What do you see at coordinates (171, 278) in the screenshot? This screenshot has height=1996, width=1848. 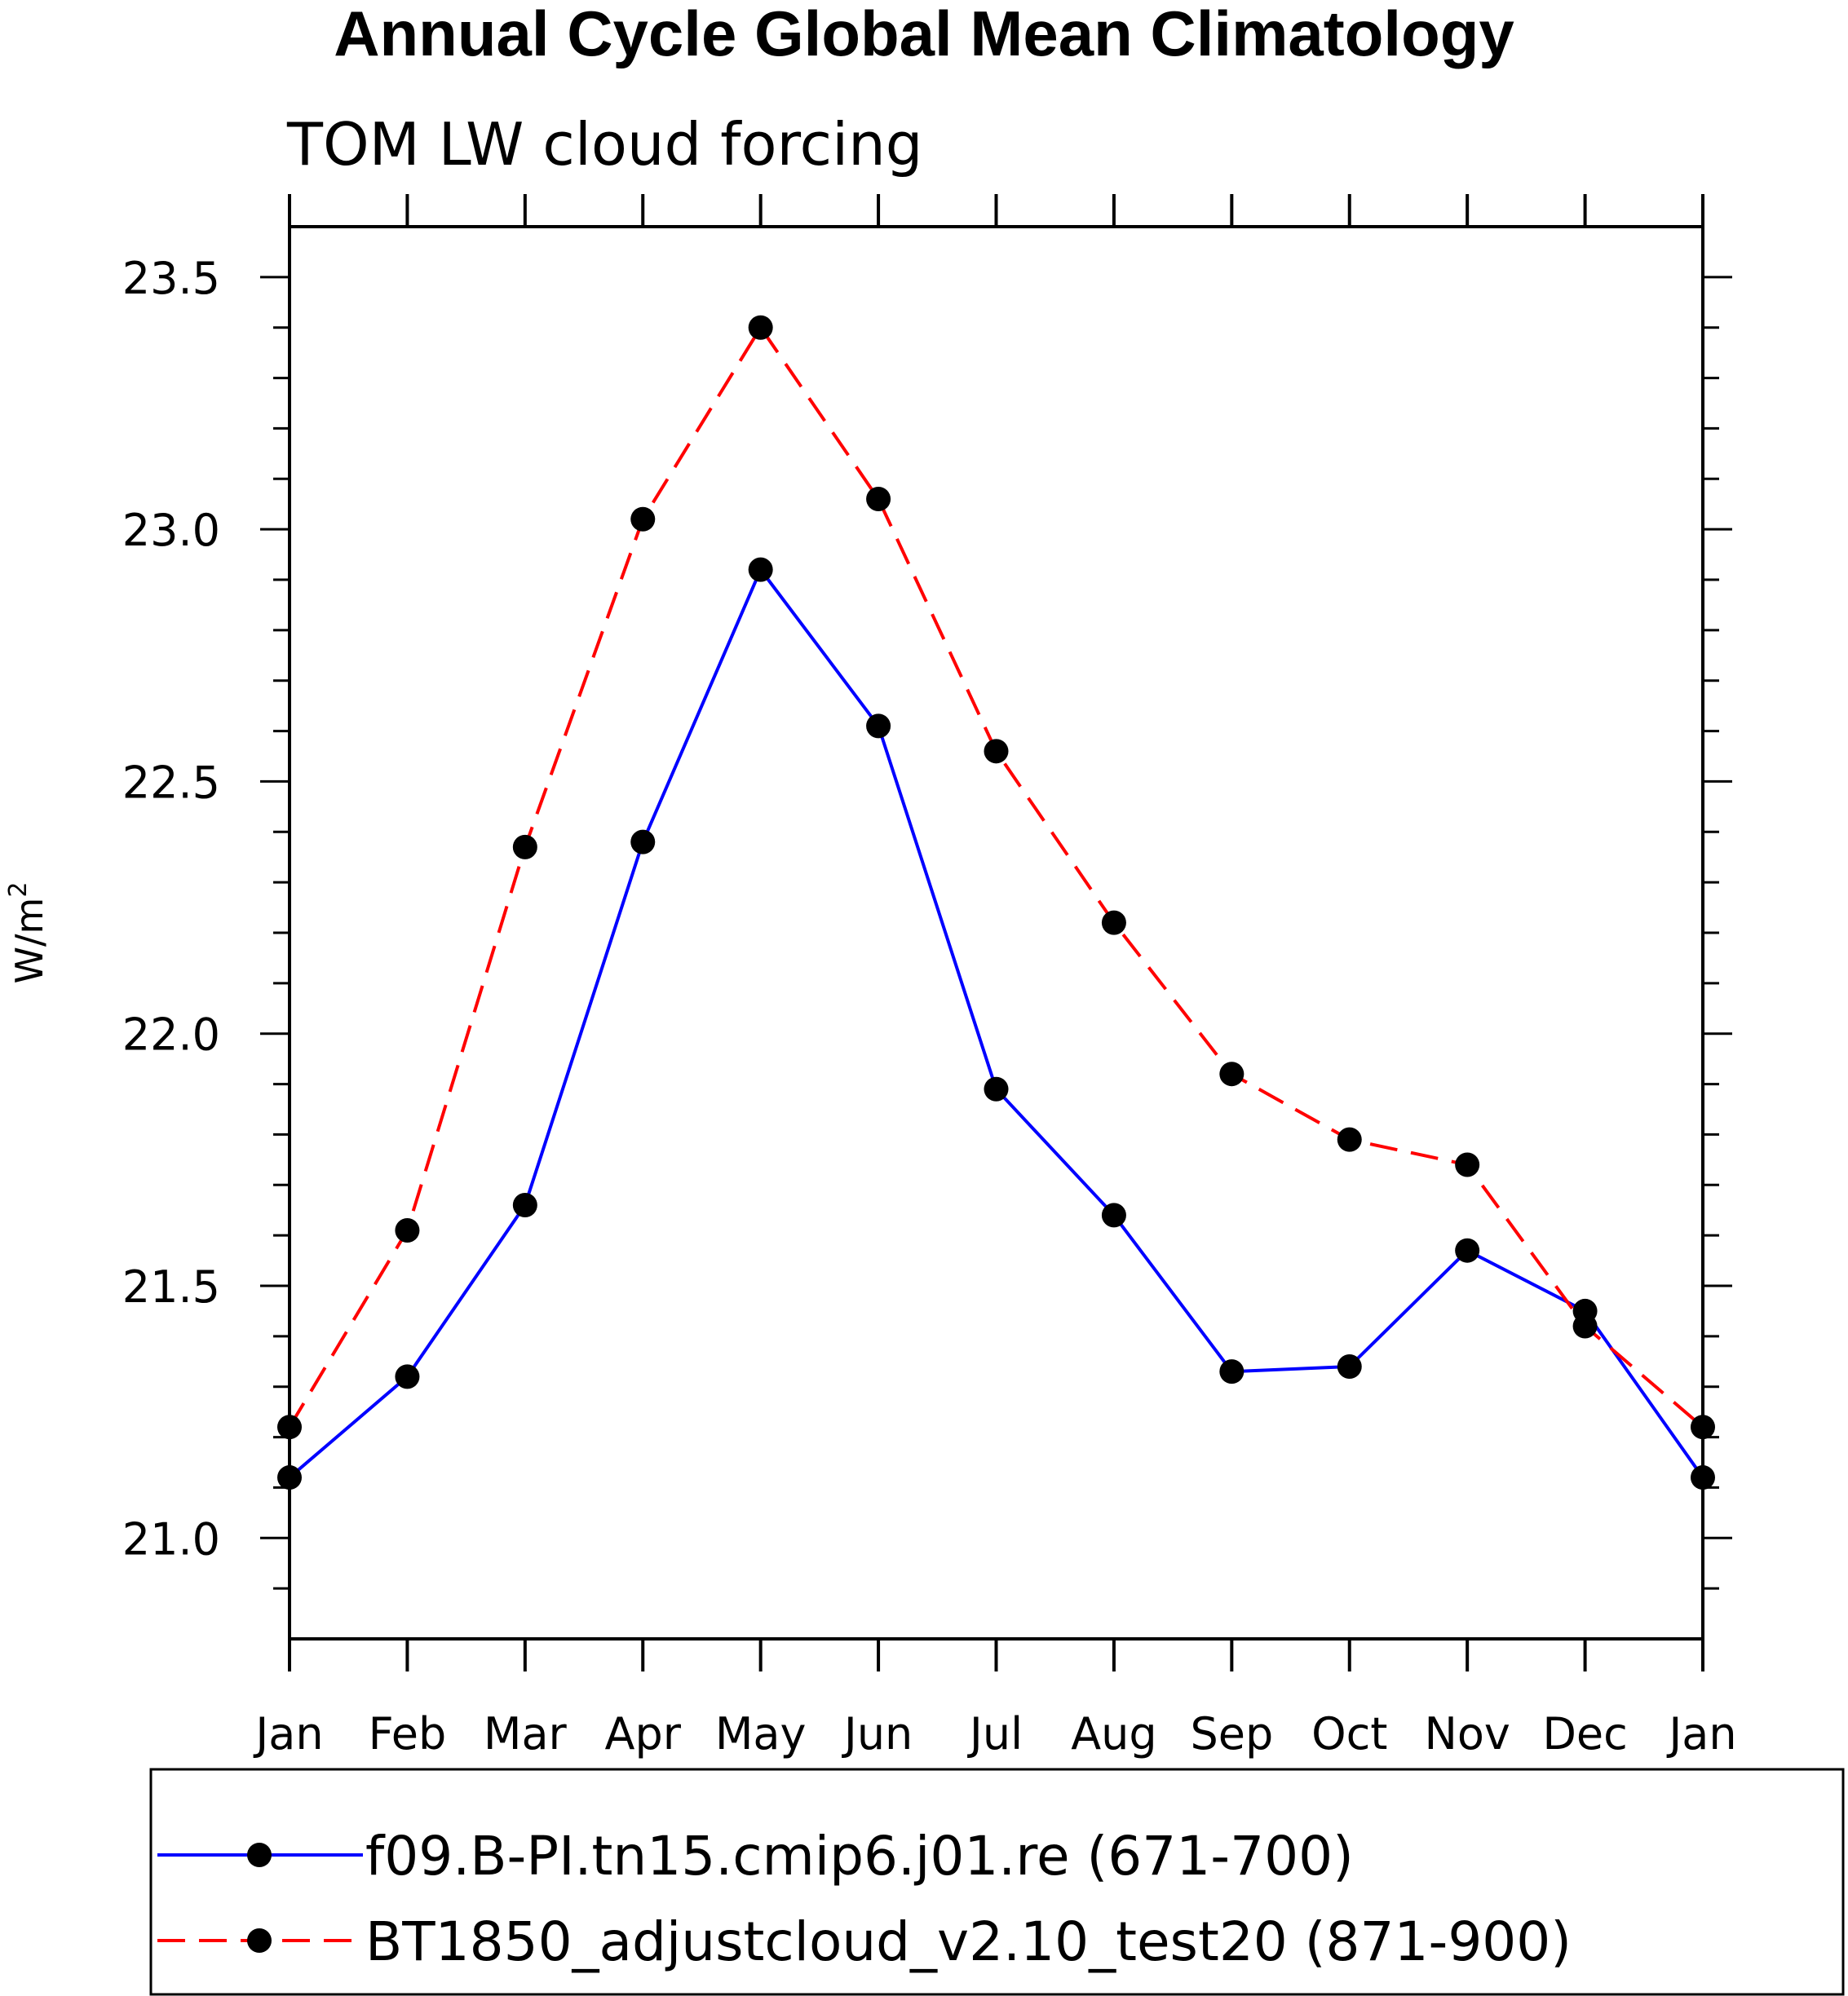 I see `y-tick-label: 23.5` at bounding box center [171, 278].